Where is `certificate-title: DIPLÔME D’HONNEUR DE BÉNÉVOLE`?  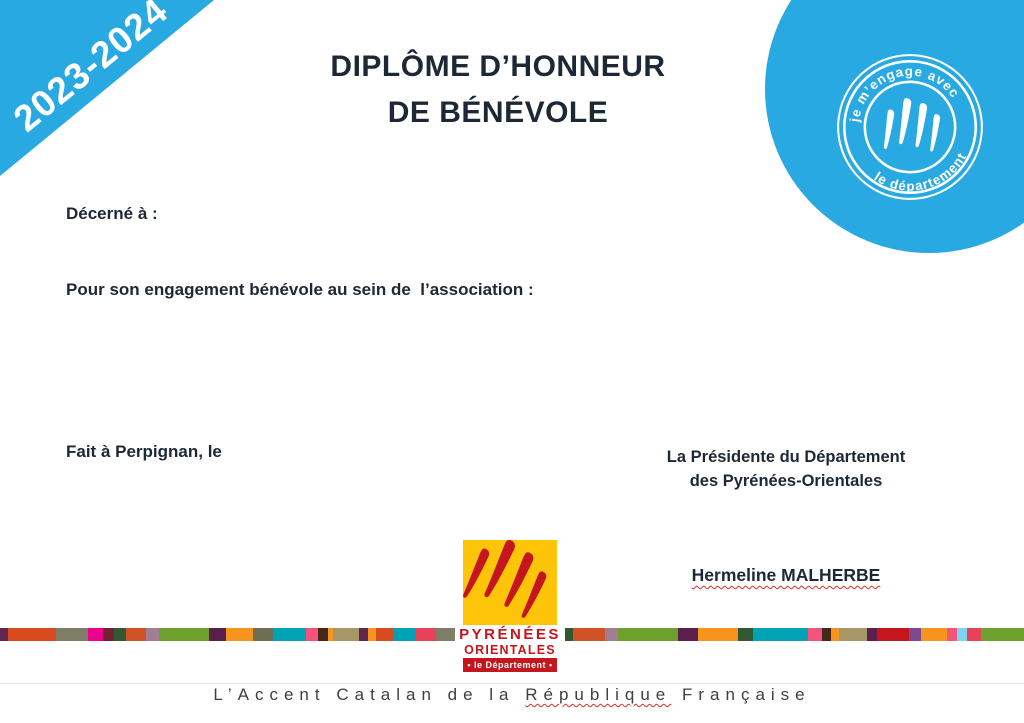
certificate-title: DIPLÔME D’HONNEUR DE BÉNÉVOLE is located at coordinates (498, 90).